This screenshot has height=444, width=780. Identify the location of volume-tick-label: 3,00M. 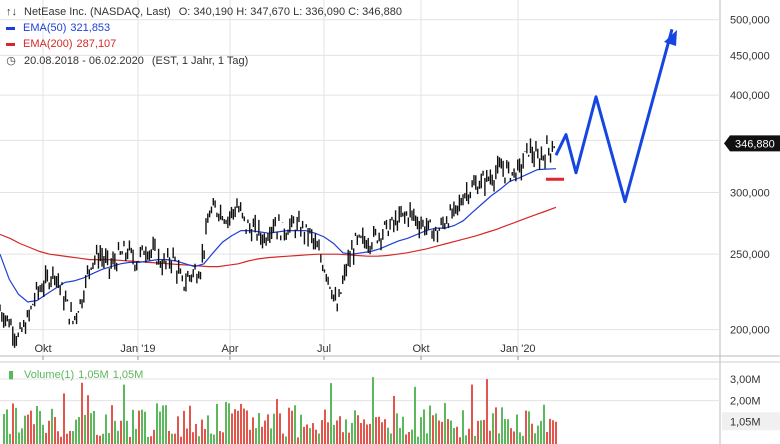
(745, 380).